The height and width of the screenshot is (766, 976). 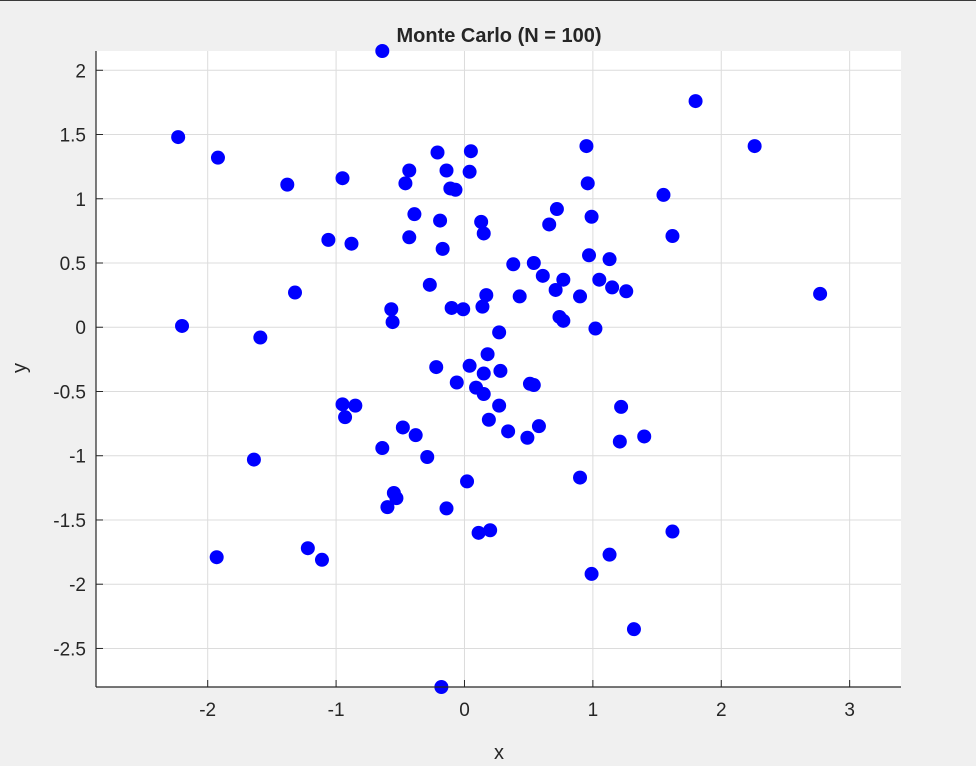 What do you see at coordinates (336, 710) in the screenshot?
I see `x-tick-label: -1` at bounding box center [336, 710].